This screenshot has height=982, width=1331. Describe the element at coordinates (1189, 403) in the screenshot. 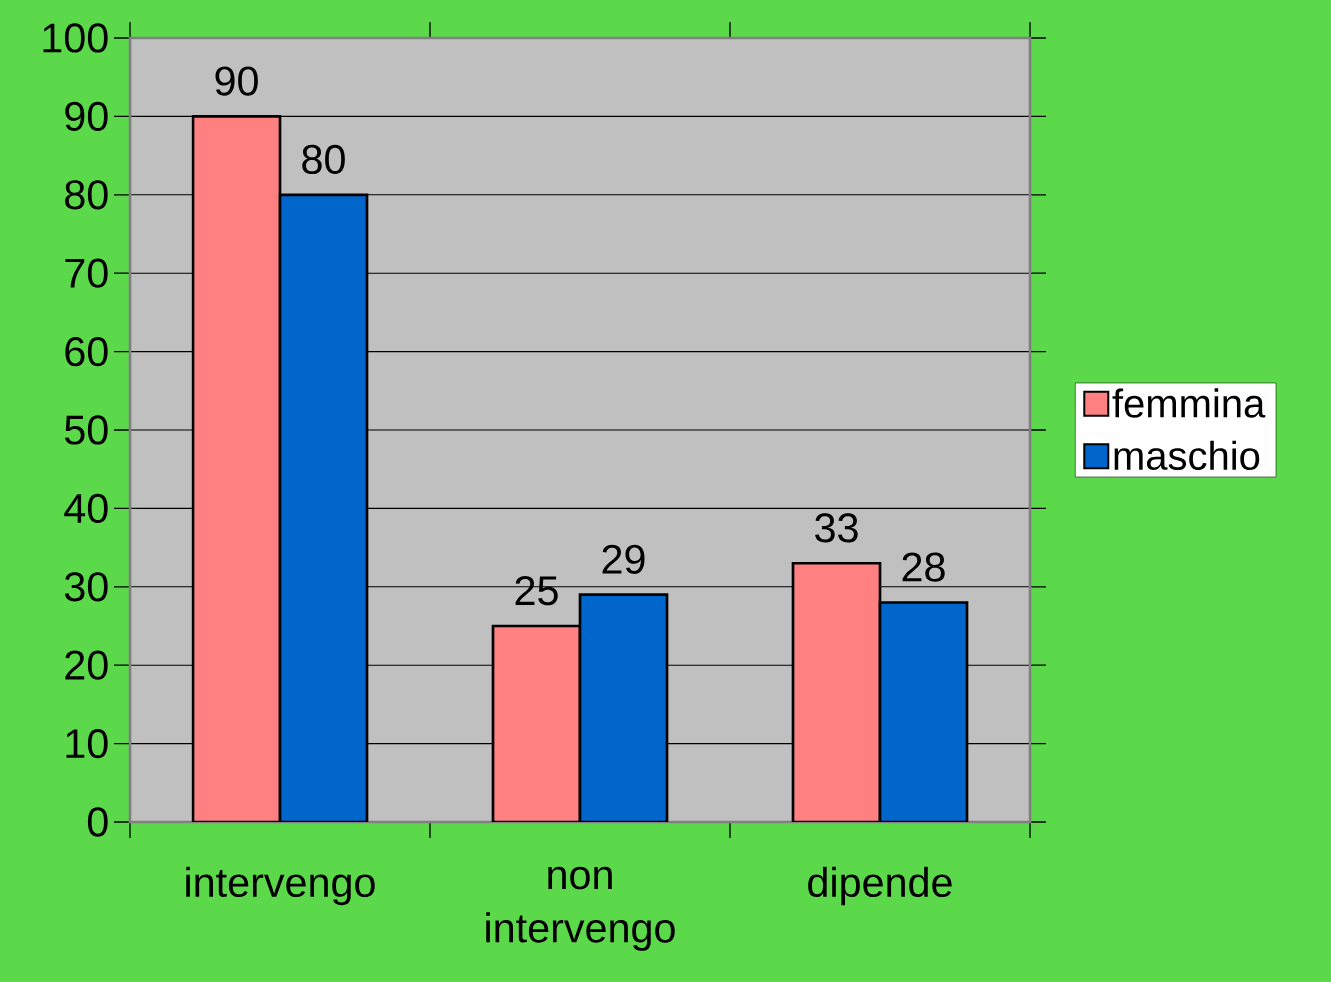

I see `legend-label: femmina` at that location.